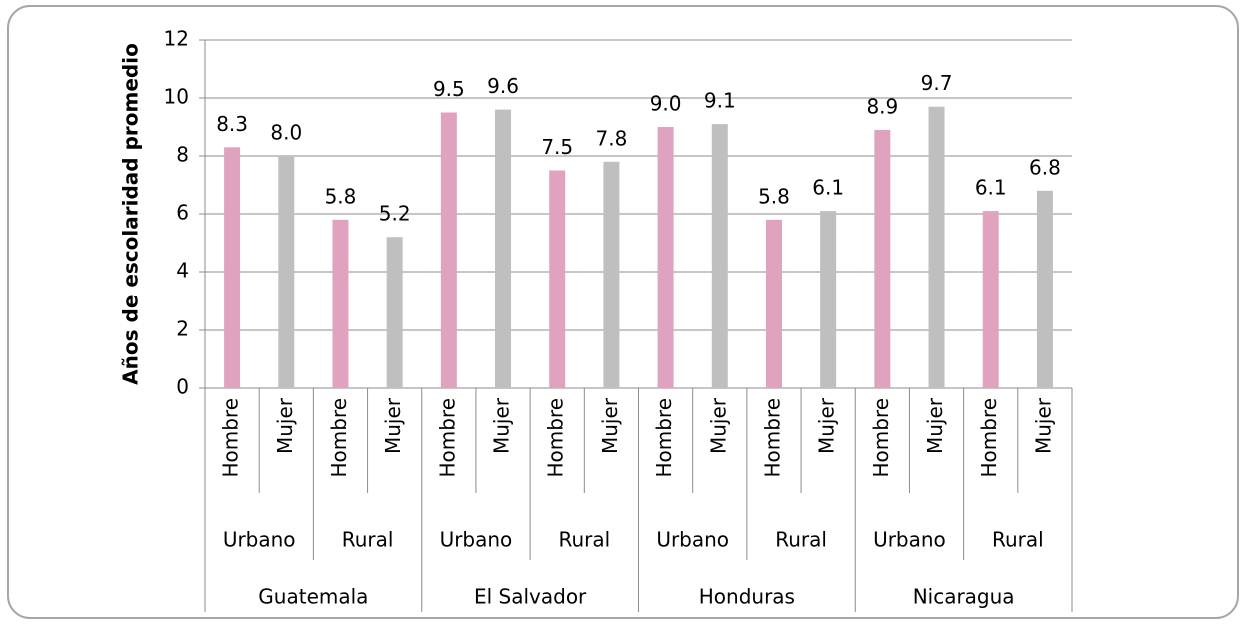 The image size is (1246, 624). Describe the element at coordinates (720, 101) in the screenshot. I see `data-label: 9.1` at that location.